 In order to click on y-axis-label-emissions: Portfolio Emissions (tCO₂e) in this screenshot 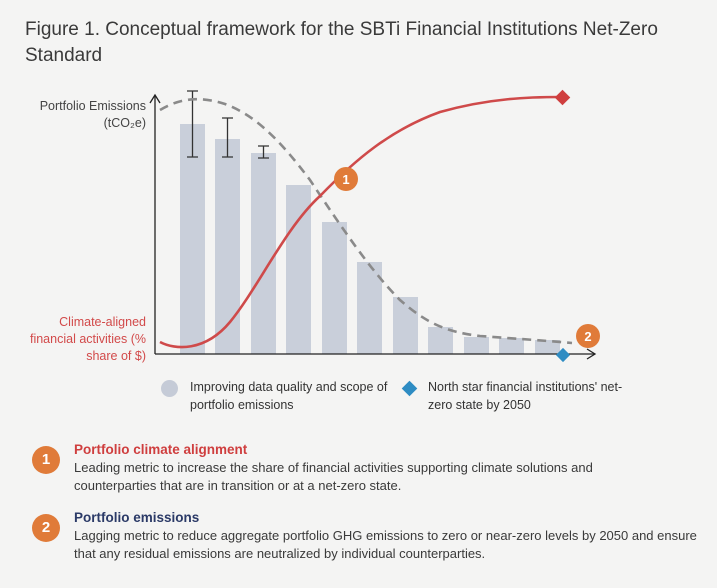, I will do `click(78, 115)`.